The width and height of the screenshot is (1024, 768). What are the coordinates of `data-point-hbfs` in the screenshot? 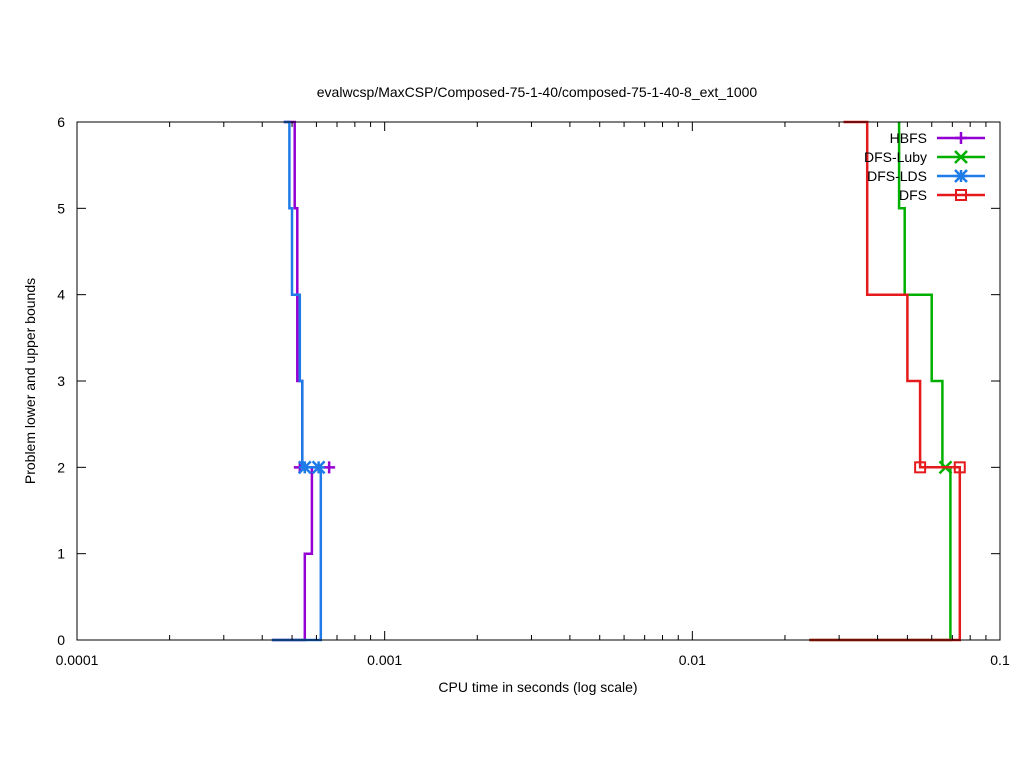 It's located at (329, 467).